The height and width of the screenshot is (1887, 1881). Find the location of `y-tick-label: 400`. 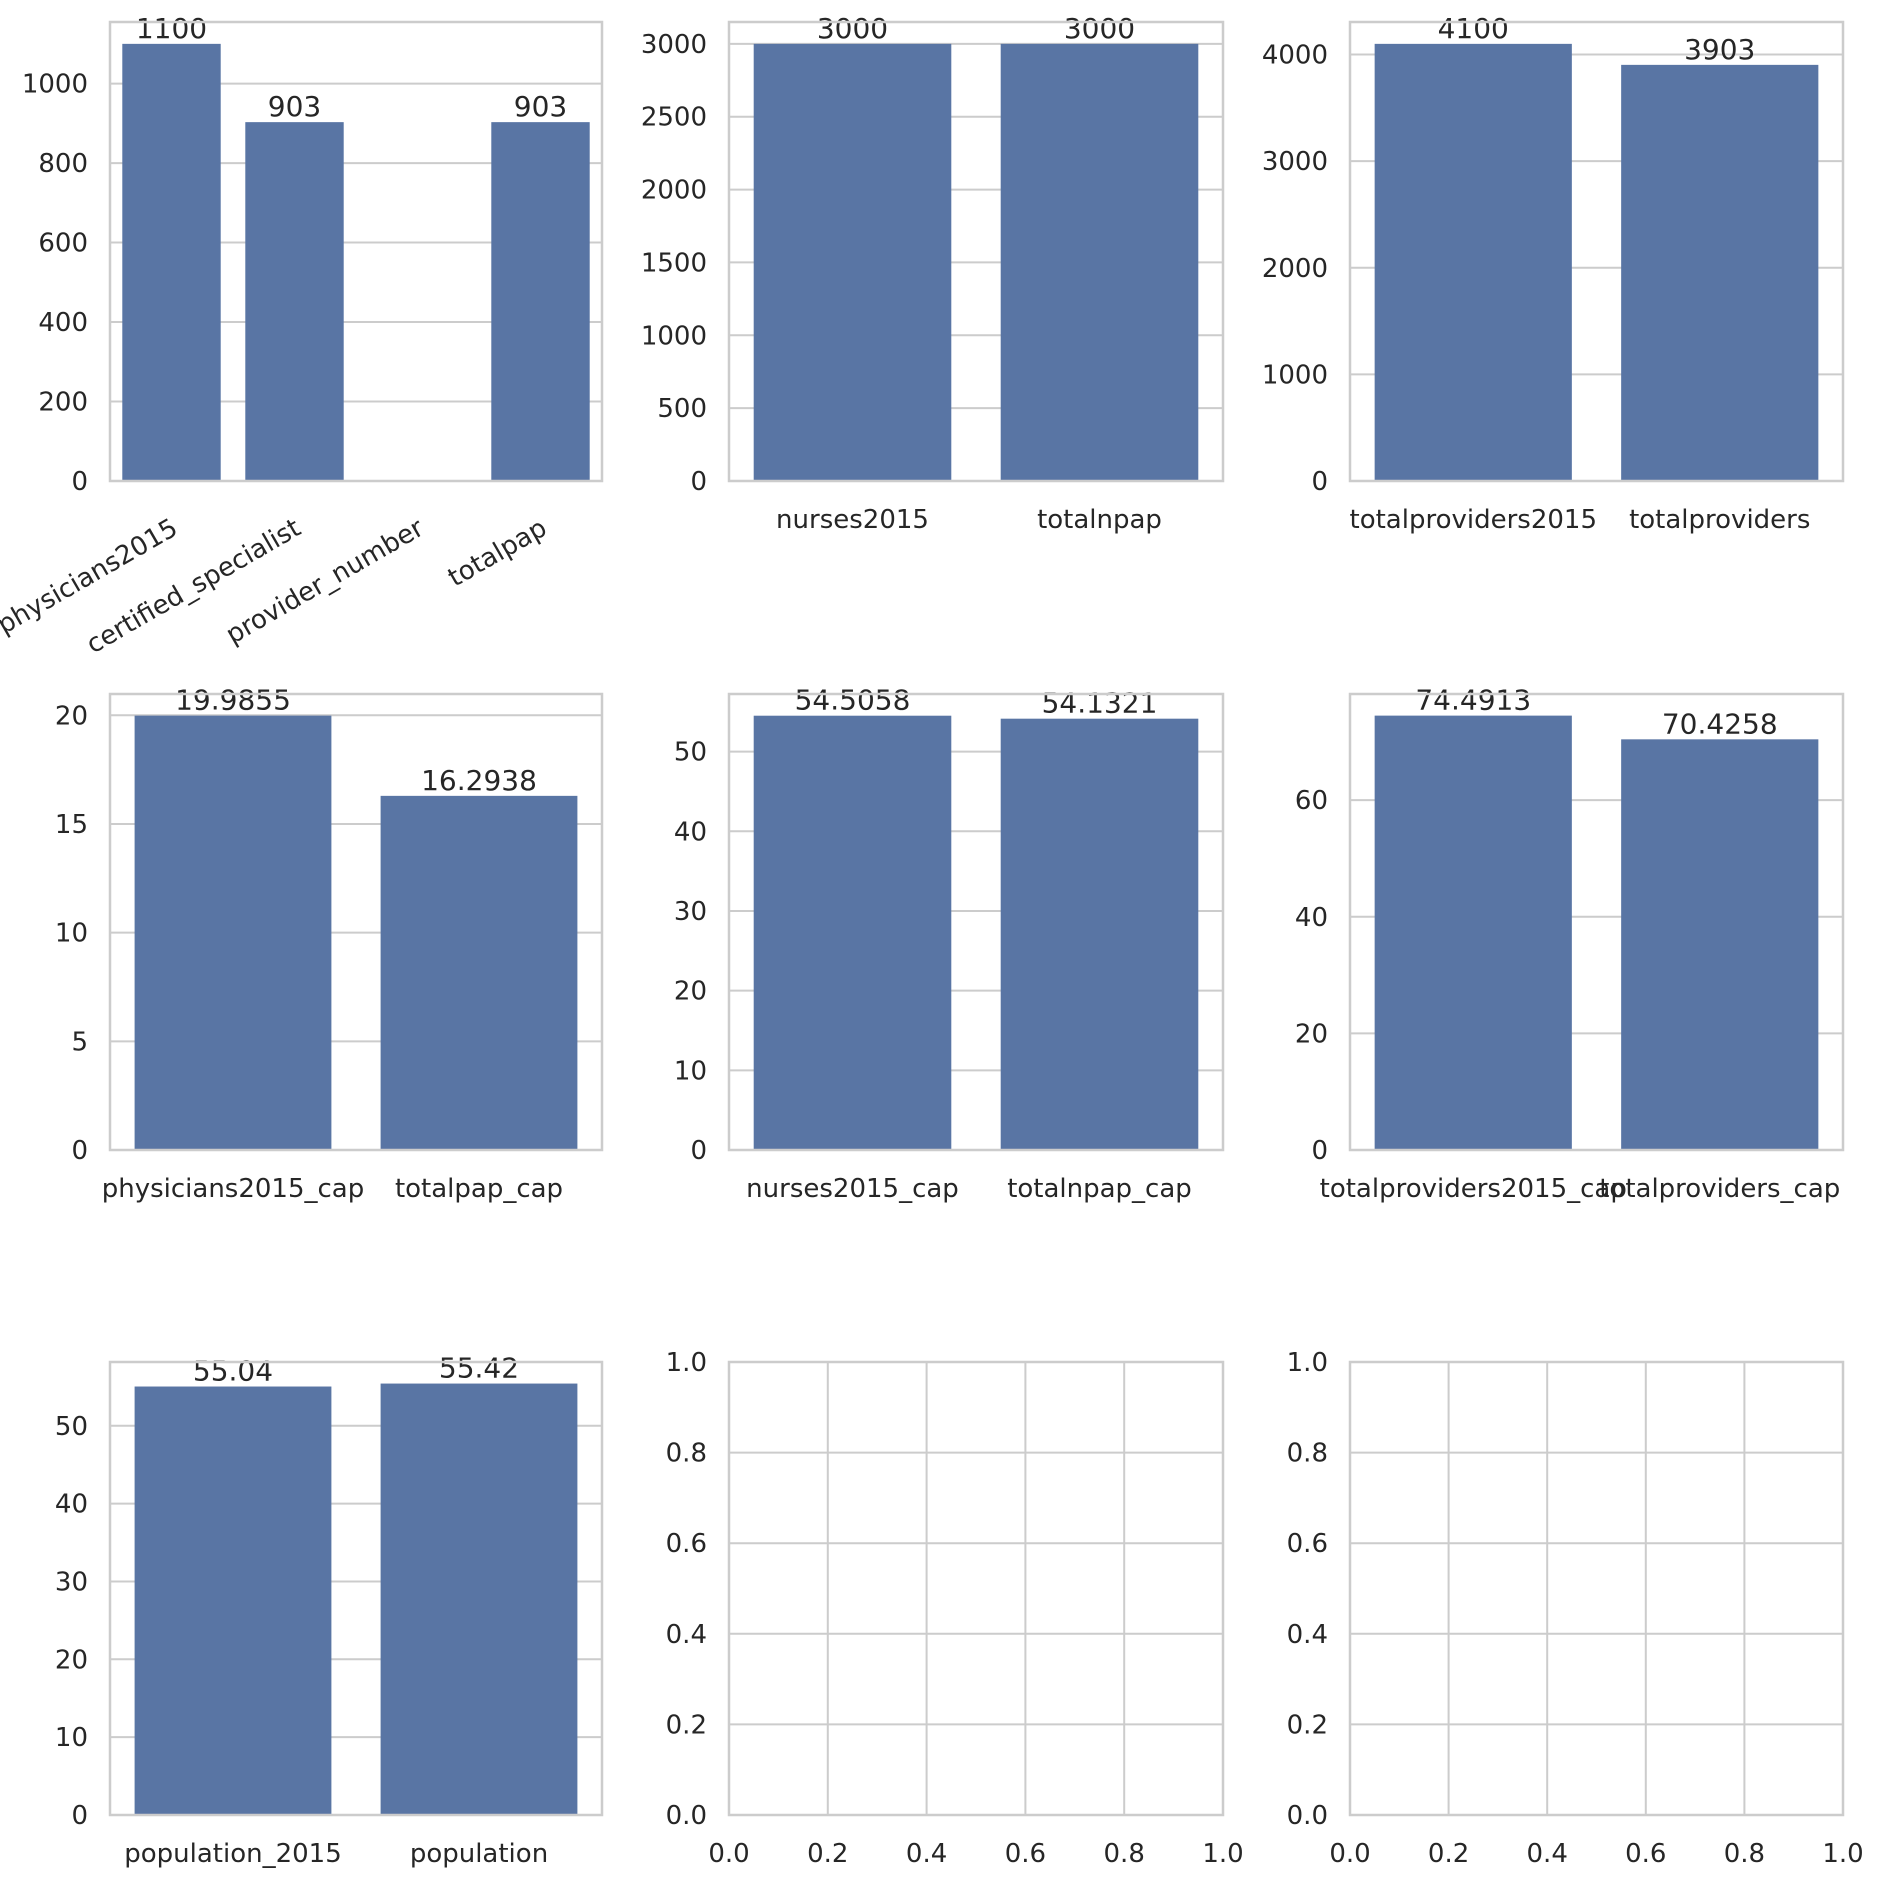

y-tick-label: 400 is located at coordinates (63, 323).